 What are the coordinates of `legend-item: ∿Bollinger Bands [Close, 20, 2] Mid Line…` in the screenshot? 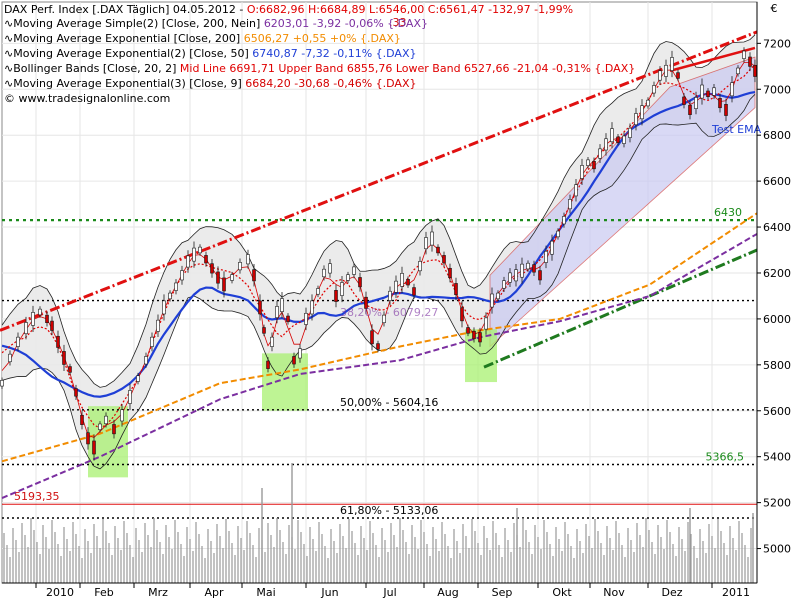 It's located at (319, 68).